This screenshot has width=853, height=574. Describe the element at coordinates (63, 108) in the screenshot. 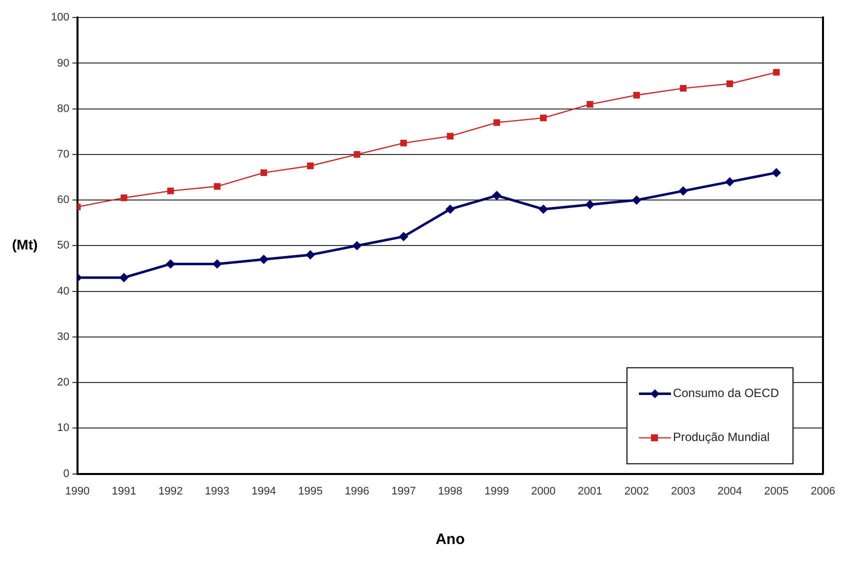

I see `y-tick-label: 80` at that location.